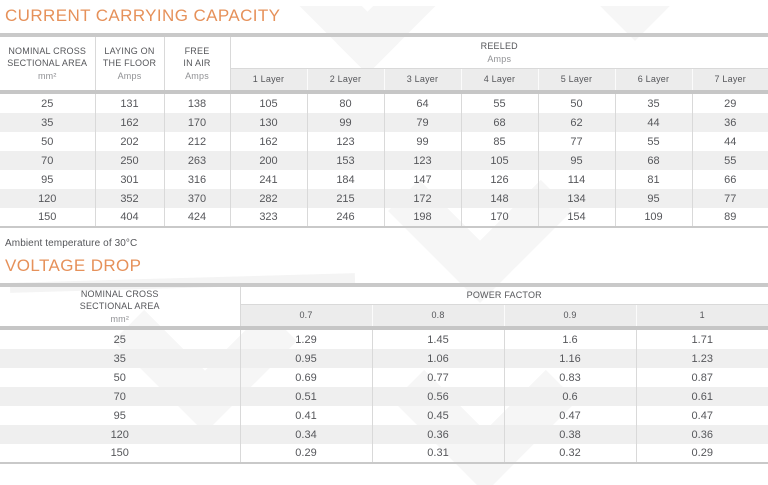  I want to click on table-row: 120 0.34 0.36 0.38 0.36, so click(384, 434).